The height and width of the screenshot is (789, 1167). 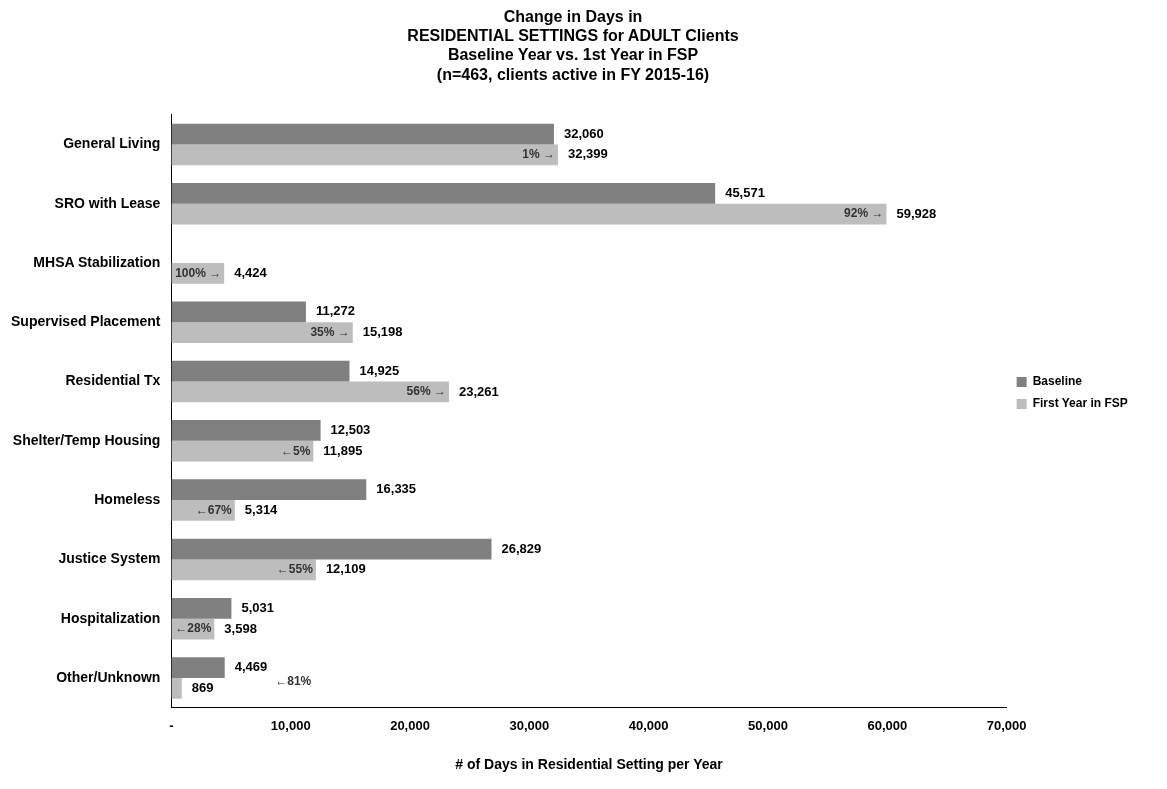 What do you see at coordinates (202, 687) in the screenshot?
I see `data-label: 869` at bounding box center [202, 687].